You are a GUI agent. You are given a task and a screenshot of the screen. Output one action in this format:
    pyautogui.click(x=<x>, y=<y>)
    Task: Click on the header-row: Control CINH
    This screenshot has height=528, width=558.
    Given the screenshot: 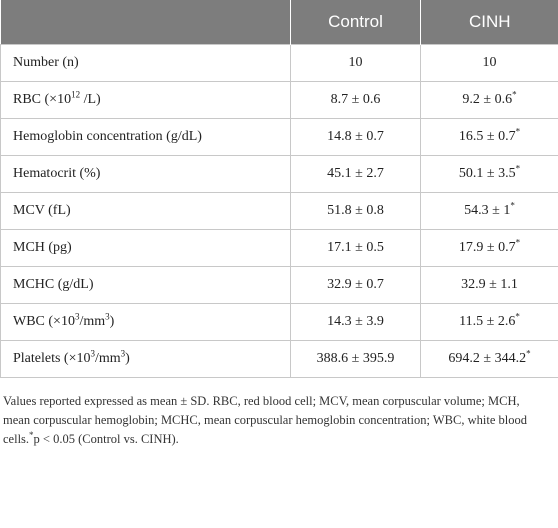 What is the action you would take?
    pyautogui.click(x=279, y=22)
    